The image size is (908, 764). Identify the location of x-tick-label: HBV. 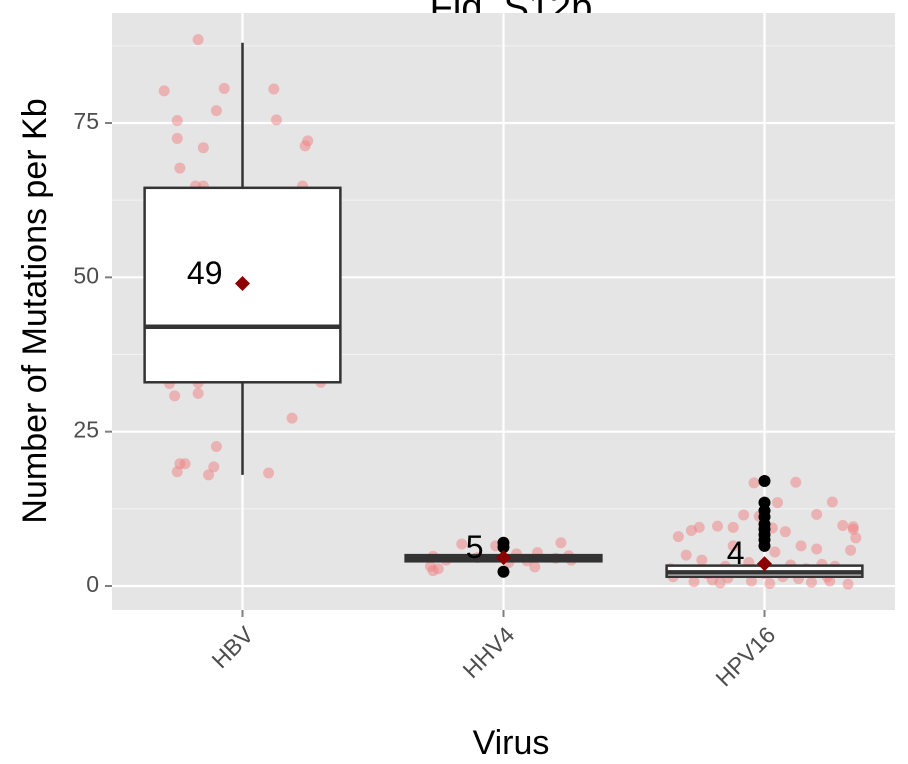
(233, 647).